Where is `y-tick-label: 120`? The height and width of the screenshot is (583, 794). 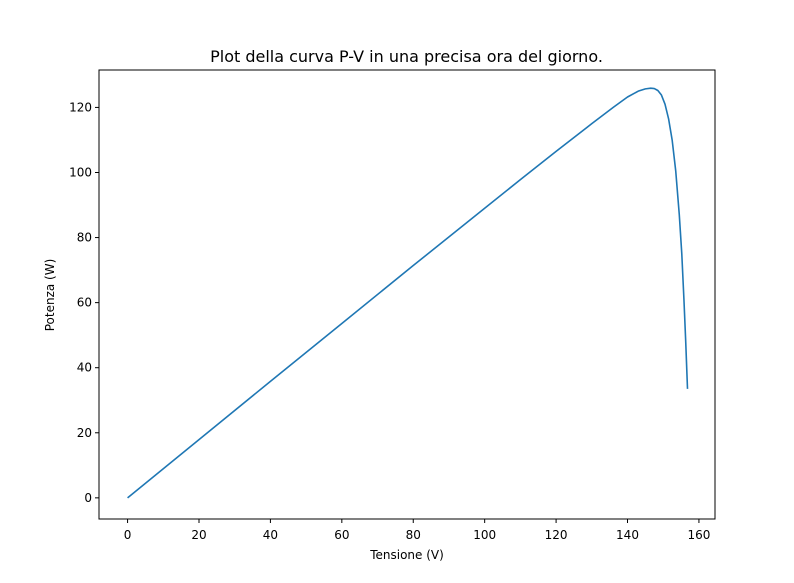 y-tick-label: 120 is located at coordinates (80, 107).